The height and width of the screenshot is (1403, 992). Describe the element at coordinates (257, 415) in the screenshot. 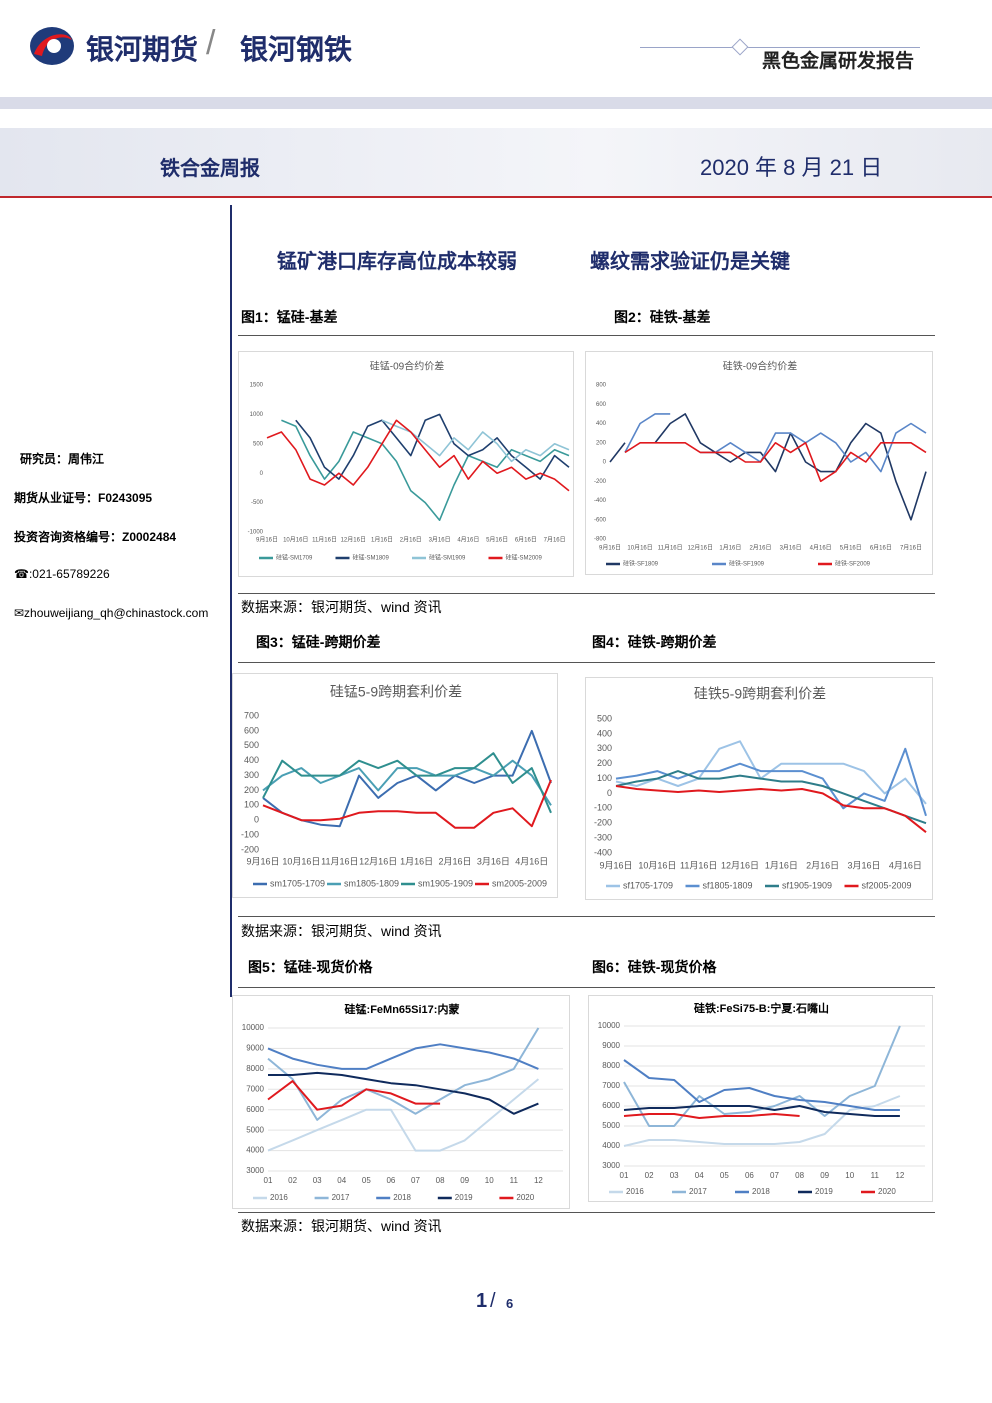

I see `y-tick-label: 1000` at that location.